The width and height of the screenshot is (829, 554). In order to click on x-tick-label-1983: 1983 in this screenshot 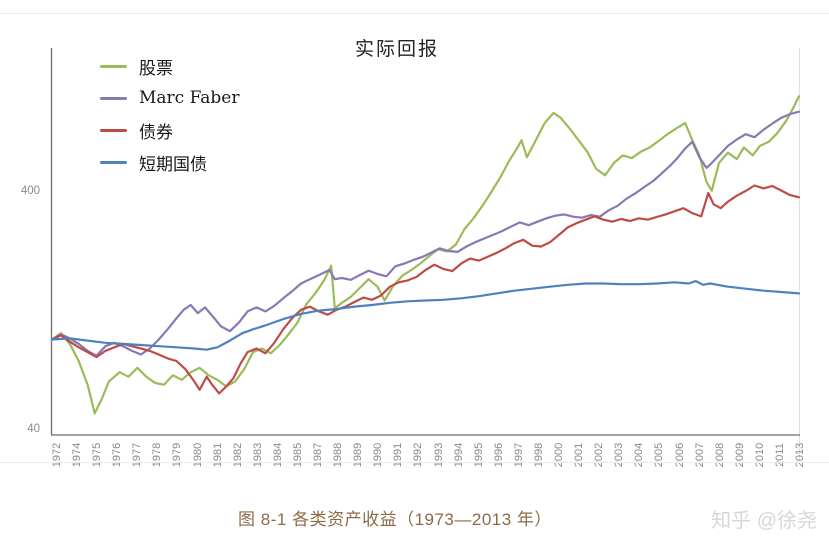, I will do `click(257, 455)`.